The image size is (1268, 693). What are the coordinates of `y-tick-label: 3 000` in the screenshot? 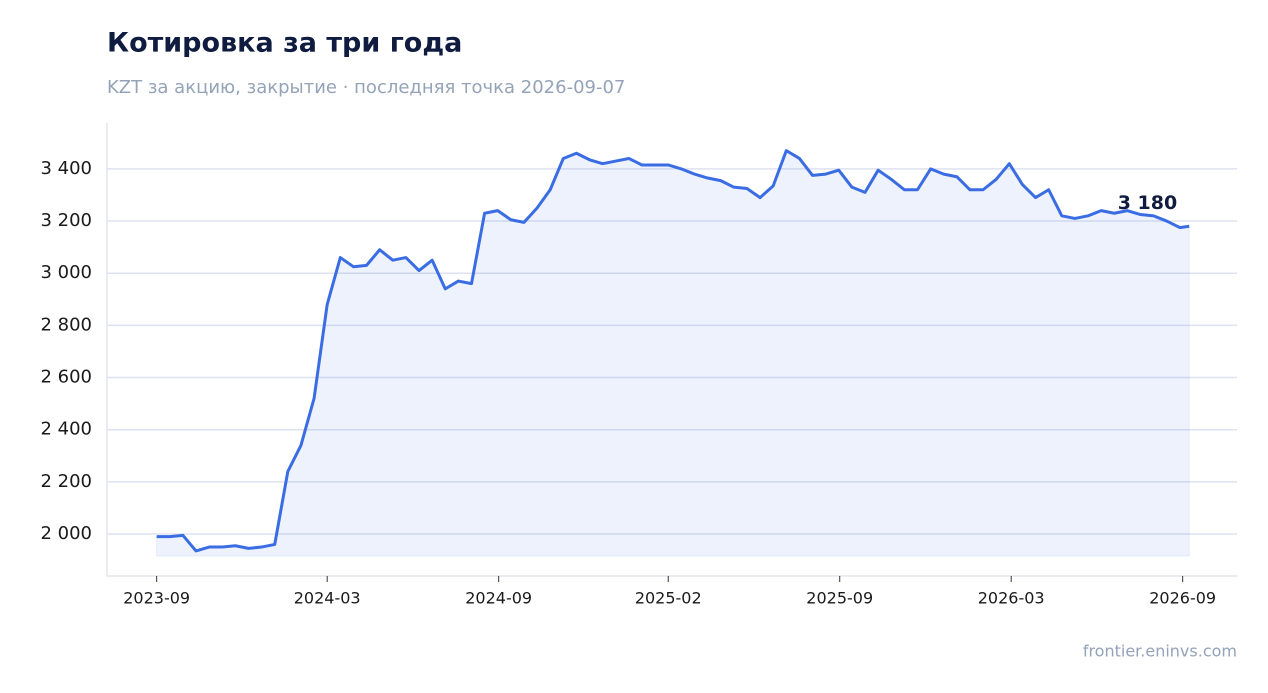 It's located at (66, 272).